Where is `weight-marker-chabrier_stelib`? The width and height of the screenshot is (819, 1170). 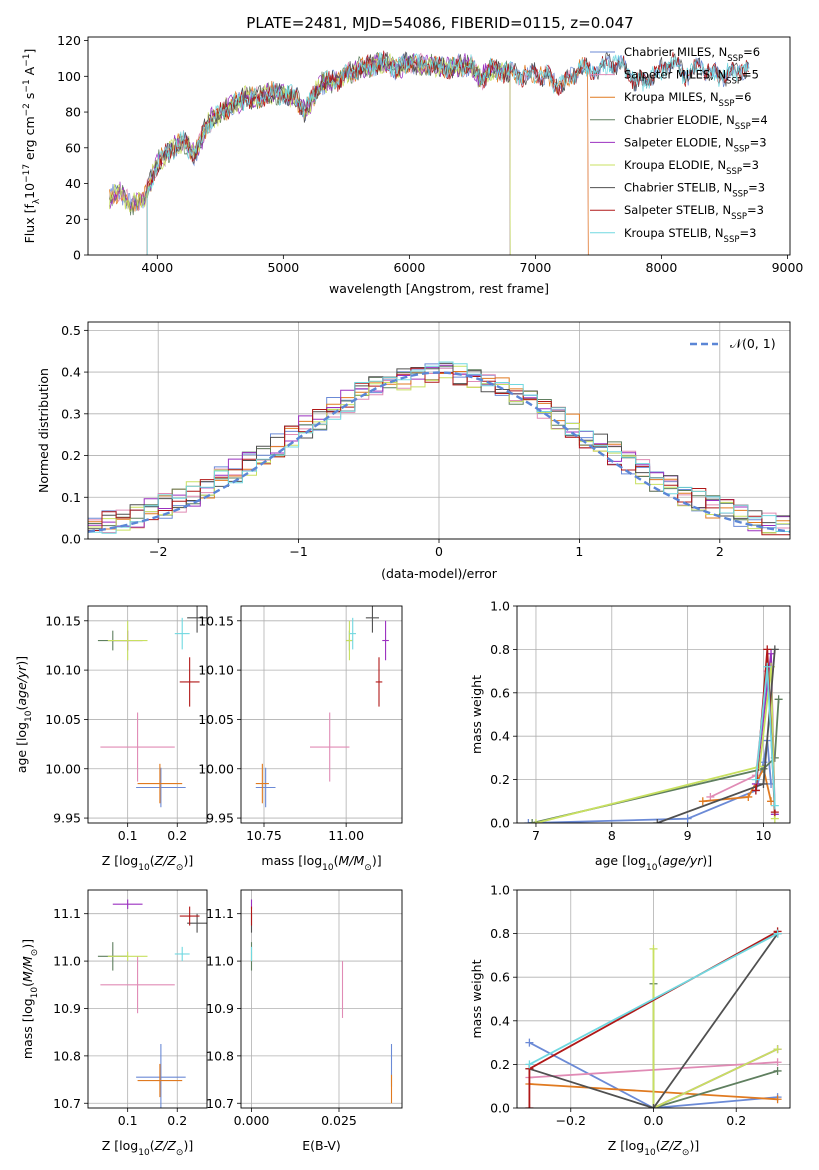 weight-marker-chabrier_stelib is located at coordinates (657, 821).